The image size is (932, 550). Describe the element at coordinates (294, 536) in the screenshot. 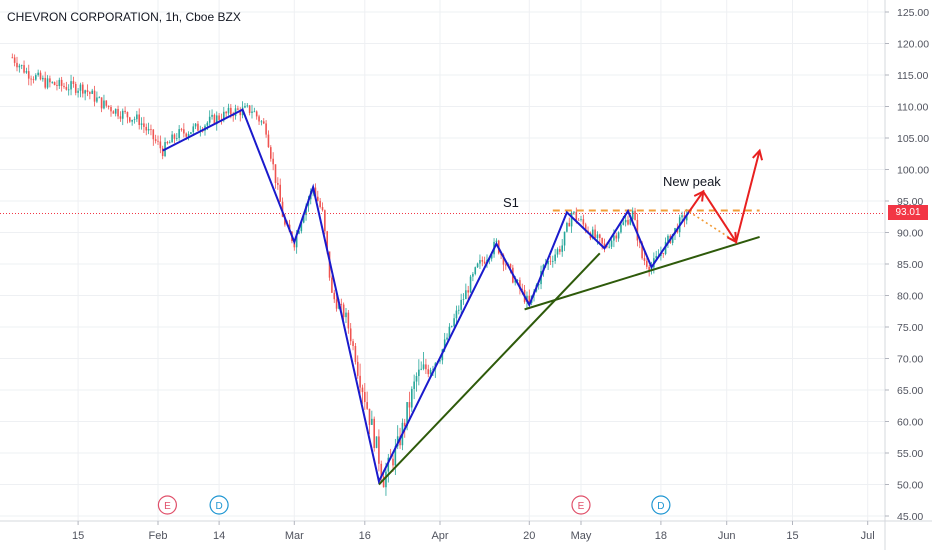

I see `time-tick-label: Mar` at that location.